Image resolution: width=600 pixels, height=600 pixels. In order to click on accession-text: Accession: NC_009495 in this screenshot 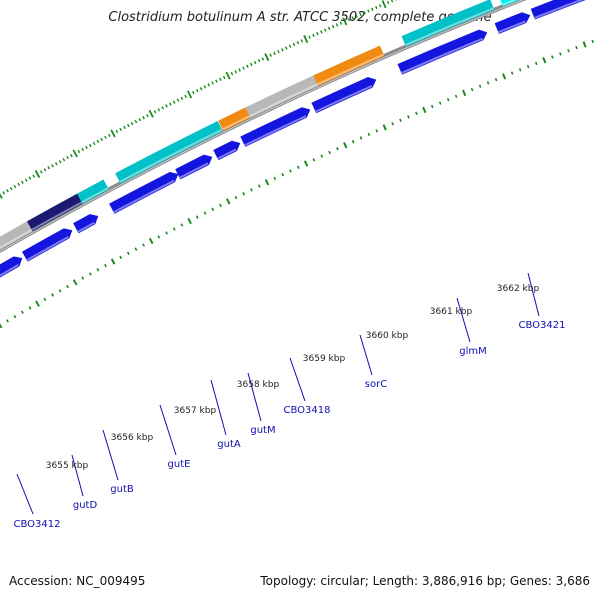, I will do `click(77, 581)`.